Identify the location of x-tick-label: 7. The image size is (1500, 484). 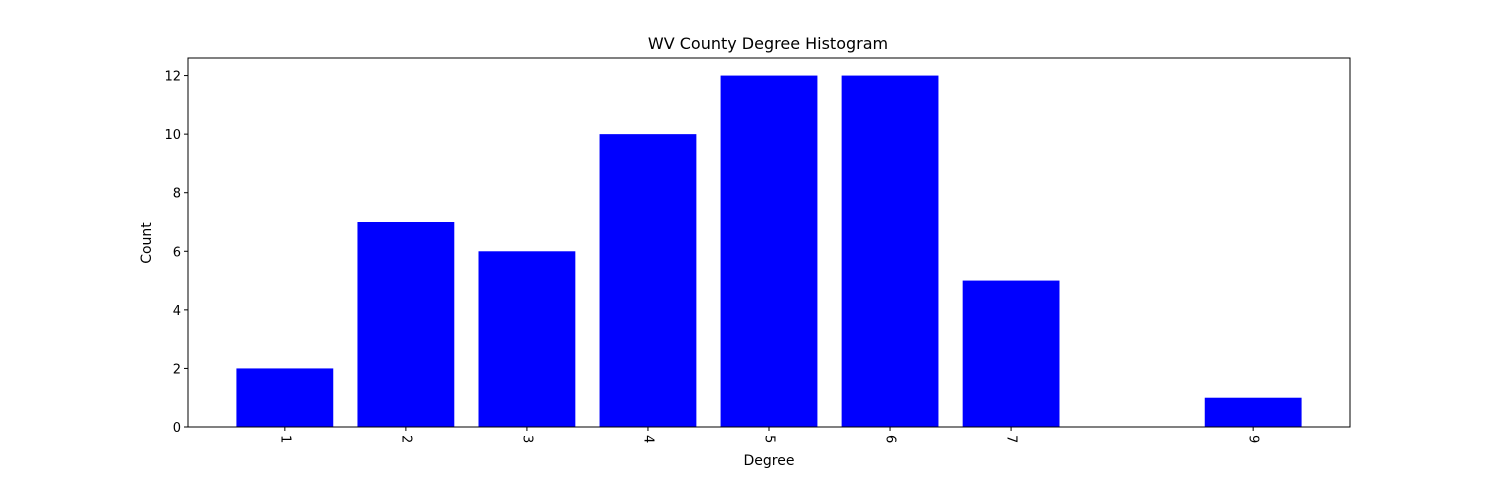
(1011, 439).